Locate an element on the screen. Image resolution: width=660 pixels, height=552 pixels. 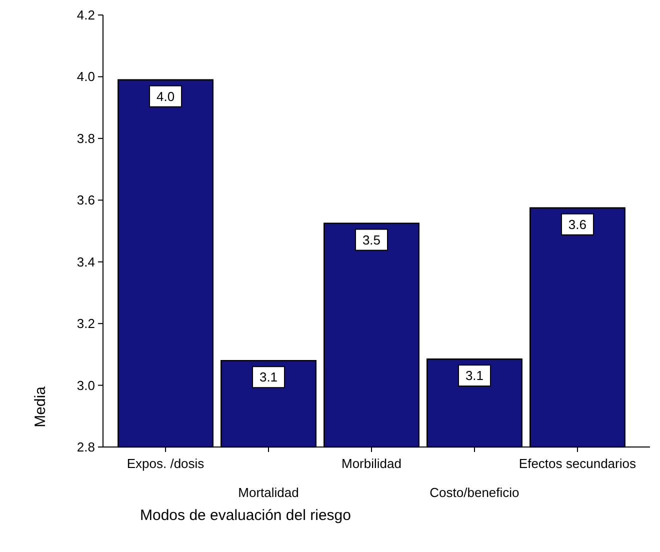
data-label: 3.5 is located at coordinates (371, 240).